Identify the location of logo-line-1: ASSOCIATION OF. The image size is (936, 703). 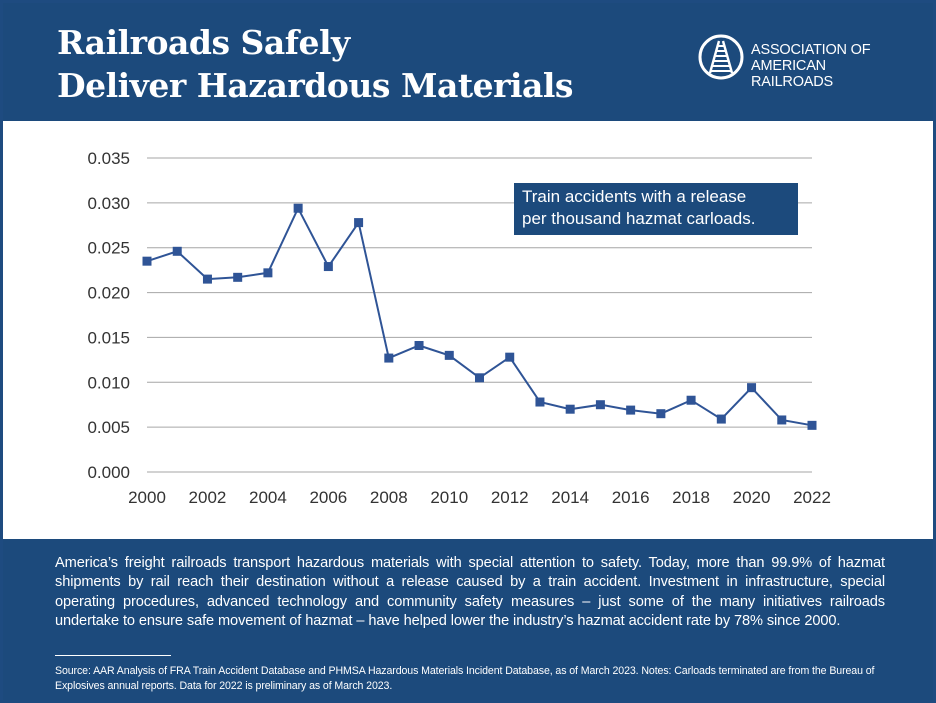
(811, 50).